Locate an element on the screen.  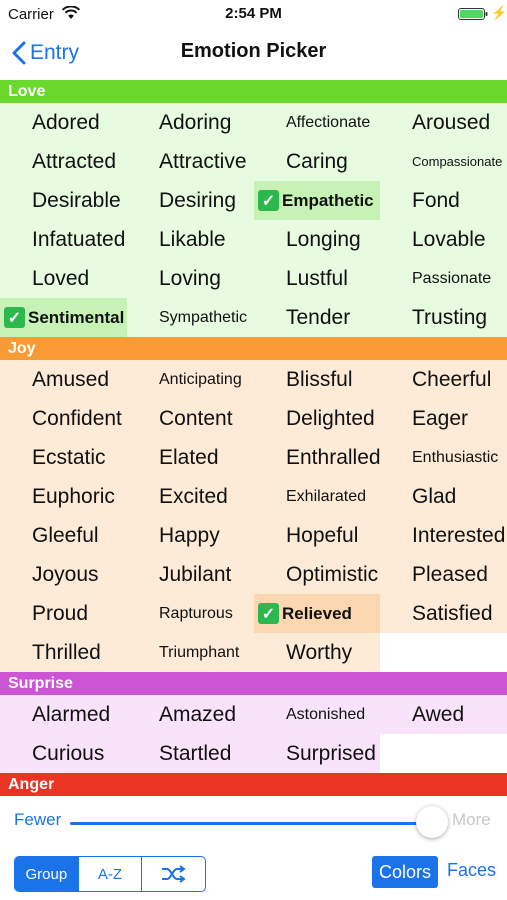
emotion-label: Amazed is located at coordinates (198, 714).